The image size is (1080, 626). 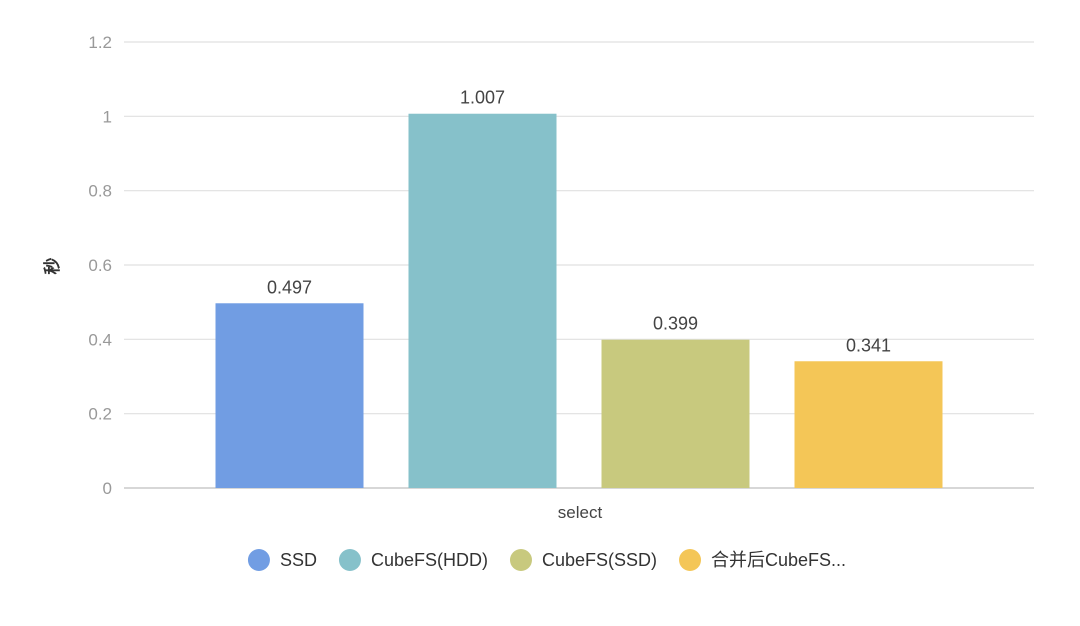 I want to click on legend-label-2: CubeFS(SSD), so click(x=599, y=560).